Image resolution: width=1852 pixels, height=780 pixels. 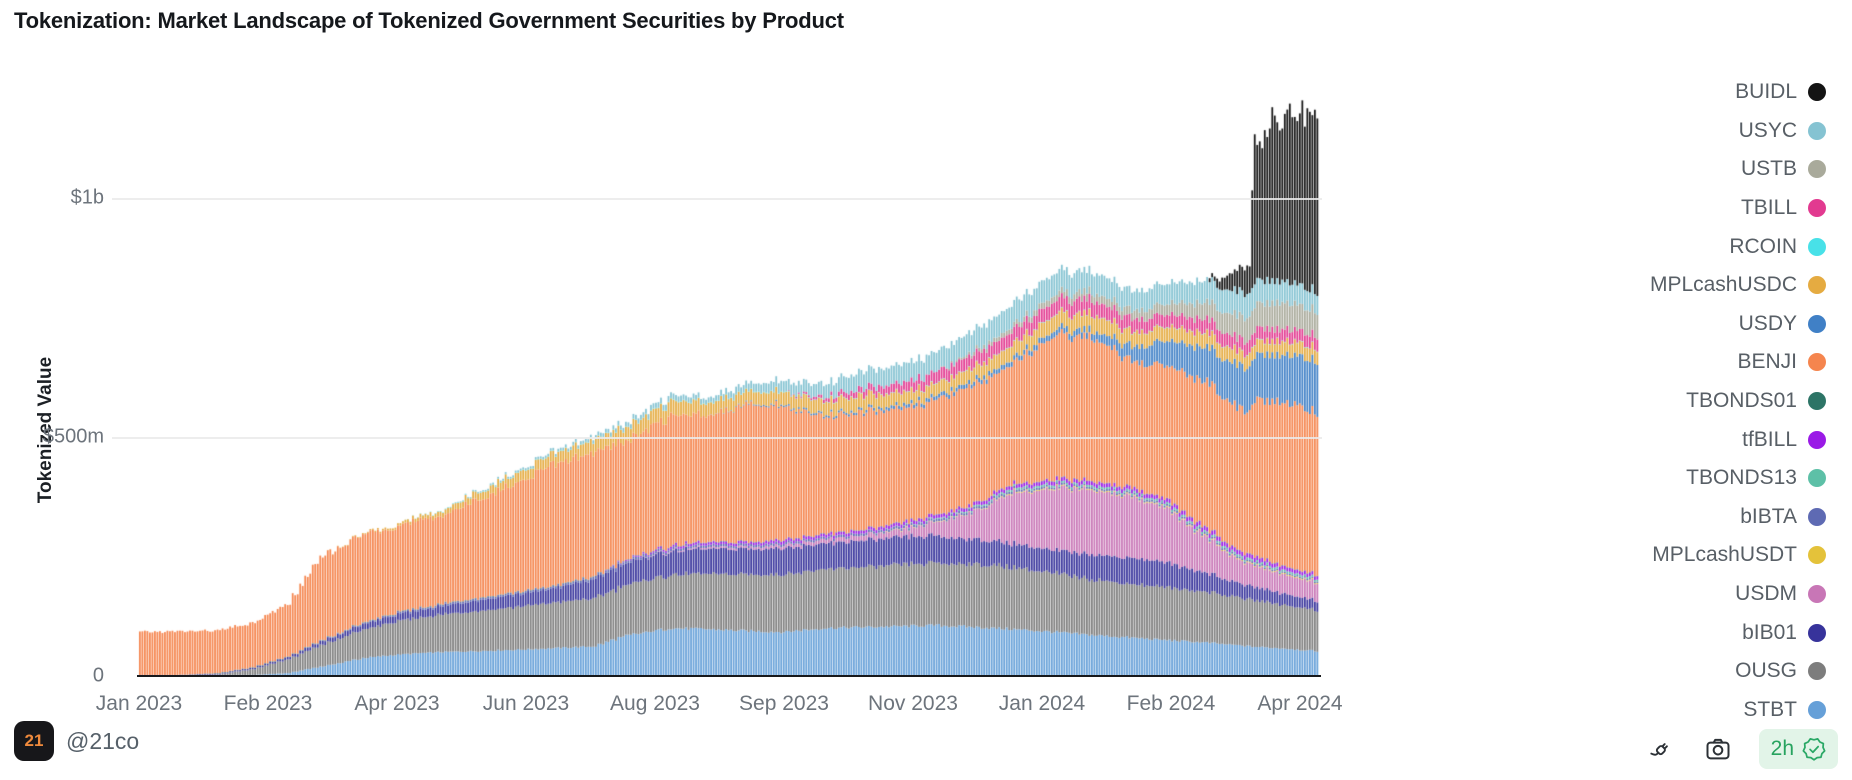 I want to click on legend-item-OUSG: OUSG, so click(x=1738, y=671).